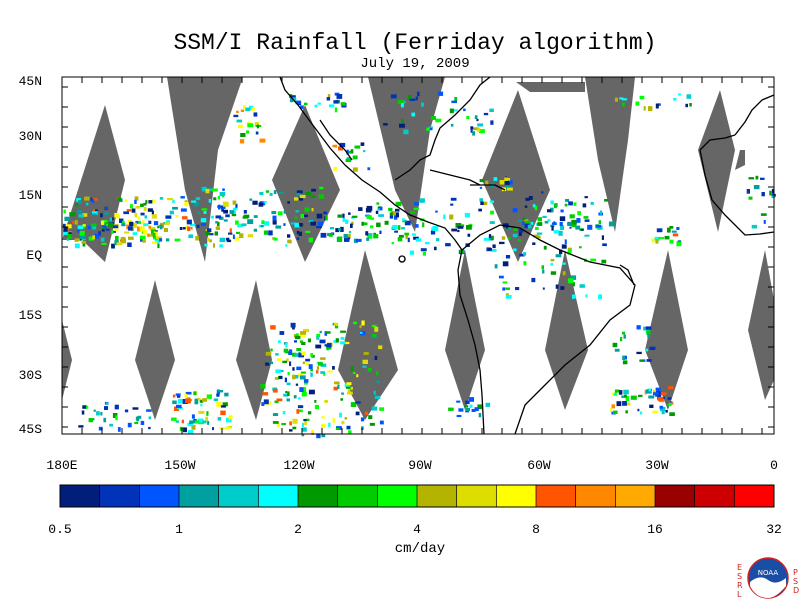 The image size is (800, 600). What do you see at coordinates (516, 176) in the screenshot?
I see `no-data-swath` at bounding box center [516, 176].